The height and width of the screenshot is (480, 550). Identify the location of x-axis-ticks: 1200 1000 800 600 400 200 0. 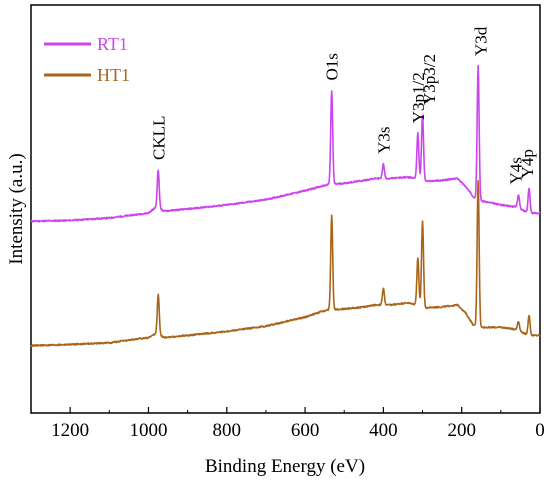
(287, 424).